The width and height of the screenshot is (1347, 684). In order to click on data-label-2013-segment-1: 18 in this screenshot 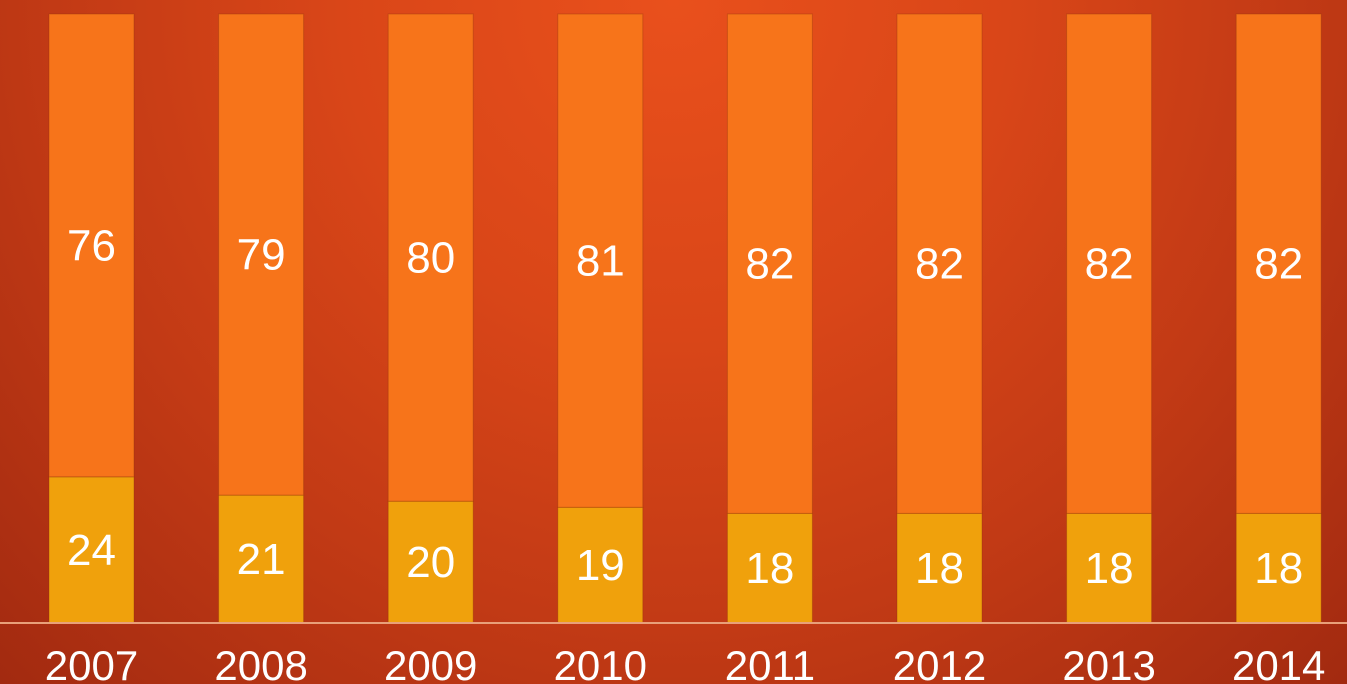, I will do `click(1109, 568)`.